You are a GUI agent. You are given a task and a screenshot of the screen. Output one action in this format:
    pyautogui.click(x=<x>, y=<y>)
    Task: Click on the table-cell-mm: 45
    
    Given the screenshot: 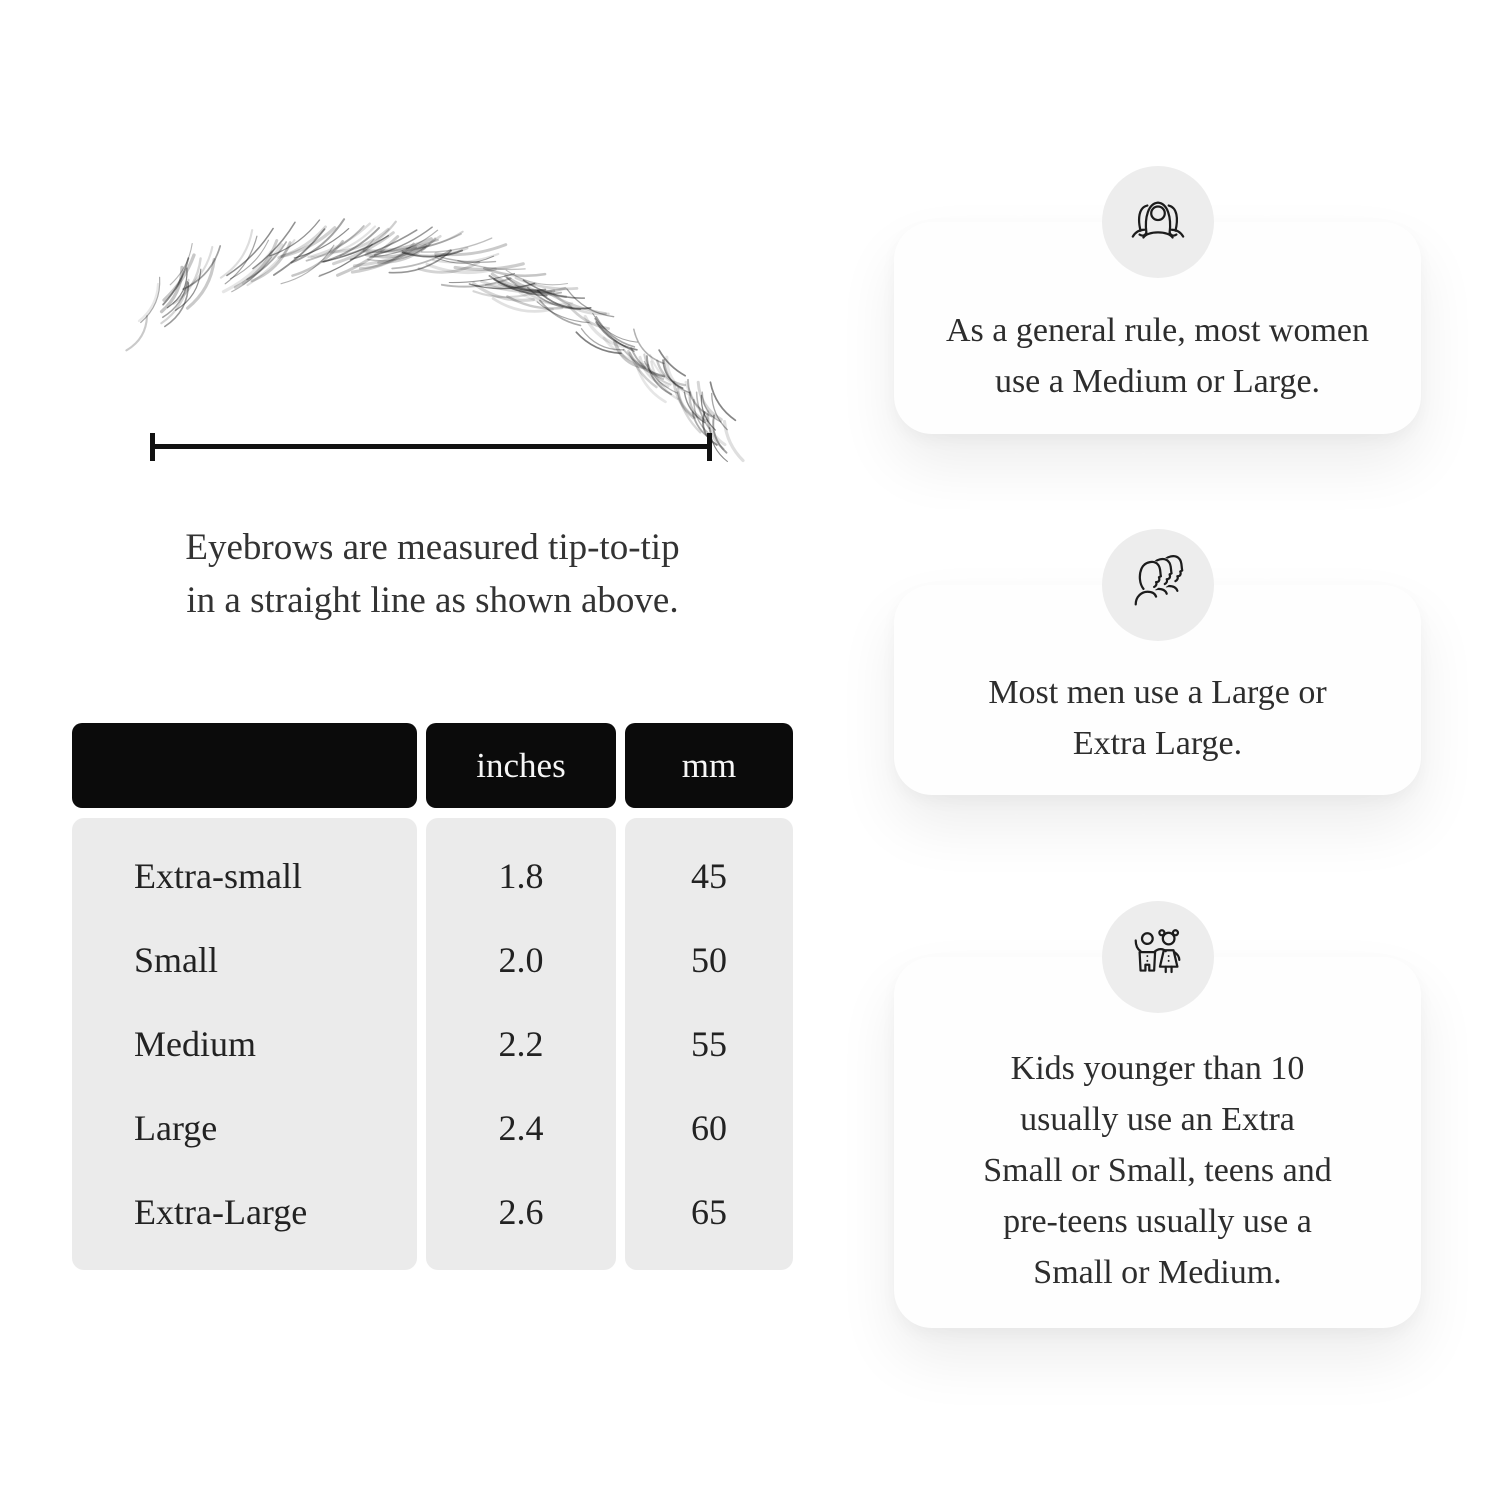 What is the action you would take?
    pyautogui.click(x=709, y=876)
    